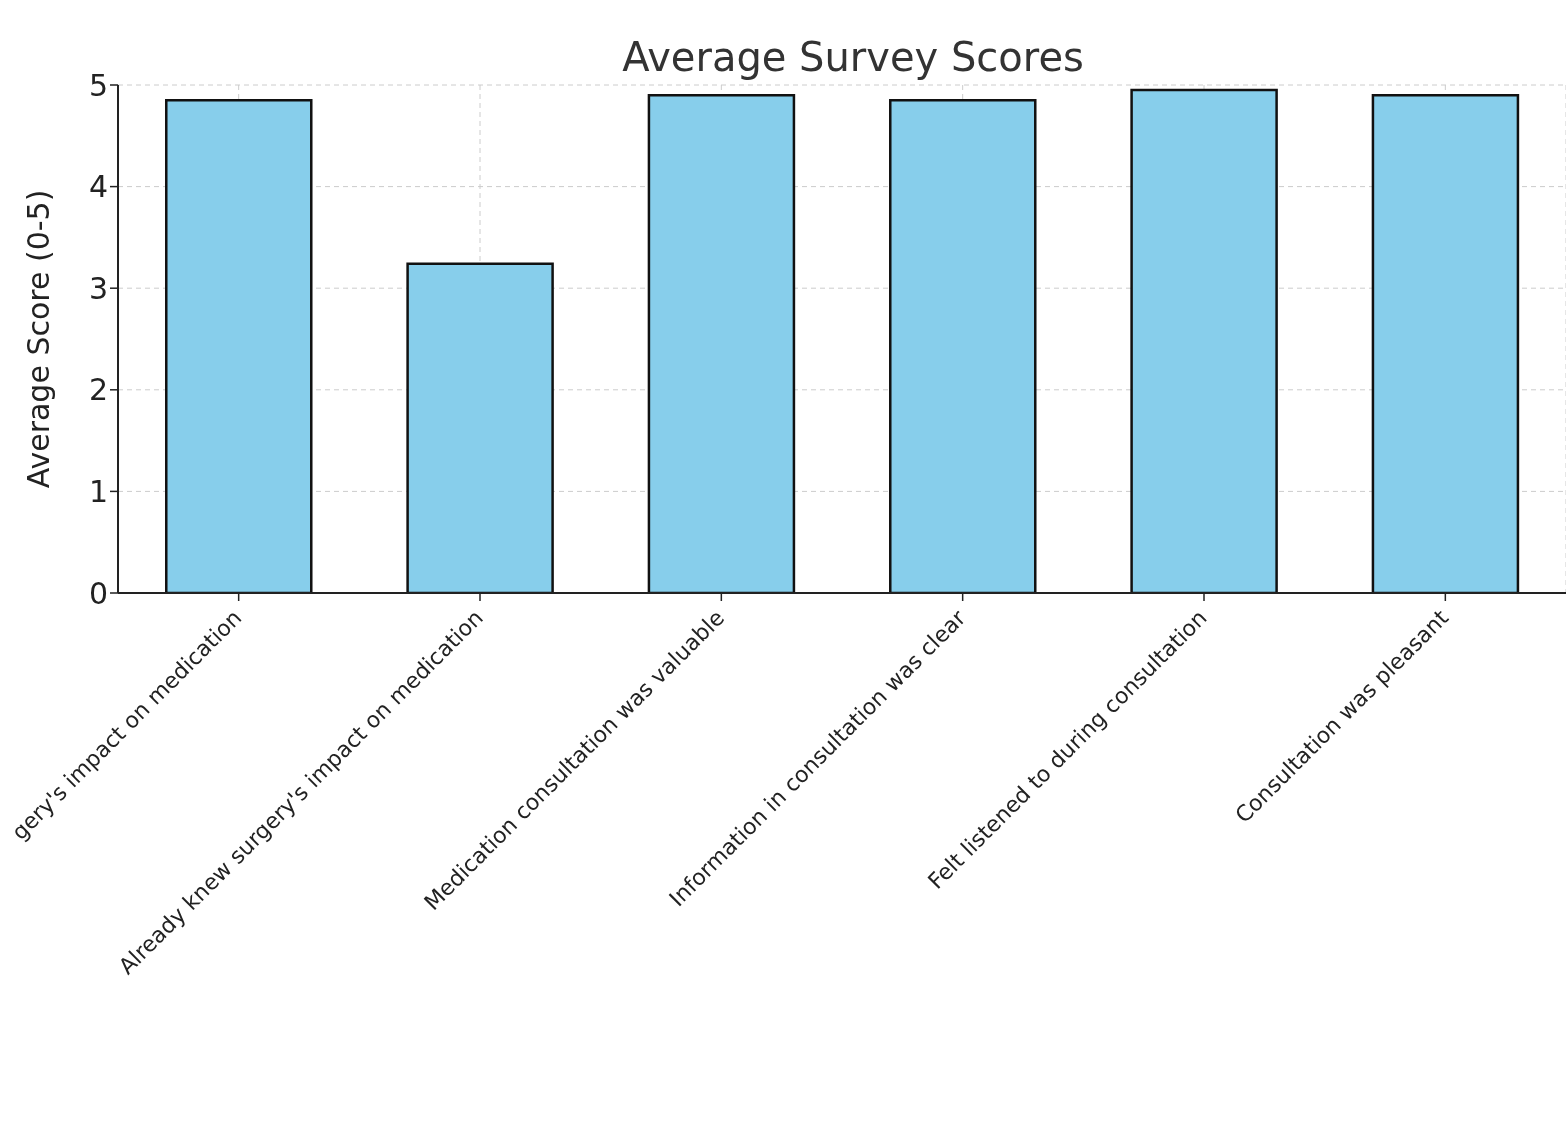 The image size is (1566, 1121). What do you see at coordinates (98, 288) in the screenshot?
I see `y-tick-label: 3` at bounding box center [98, 288].